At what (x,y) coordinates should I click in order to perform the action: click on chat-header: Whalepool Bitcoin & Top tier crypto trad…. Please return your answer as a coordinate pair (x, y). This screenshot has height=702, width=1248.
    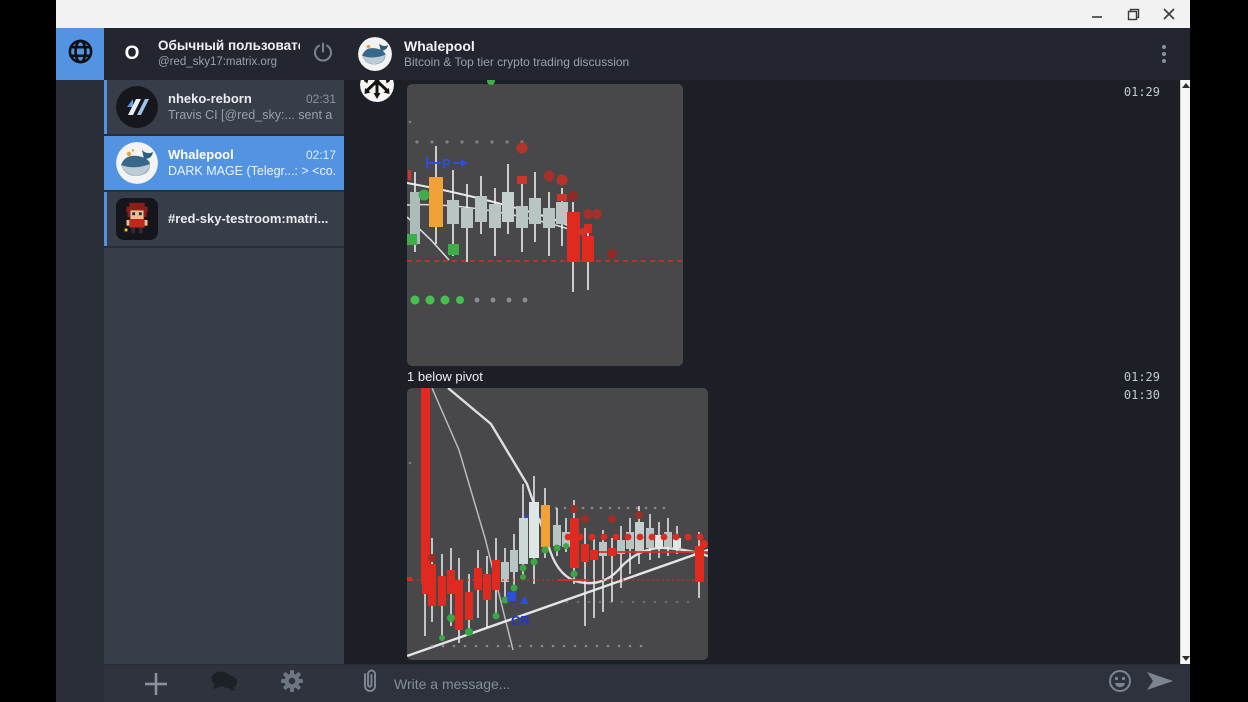
    Looking at the image, I should click on (767, 54).